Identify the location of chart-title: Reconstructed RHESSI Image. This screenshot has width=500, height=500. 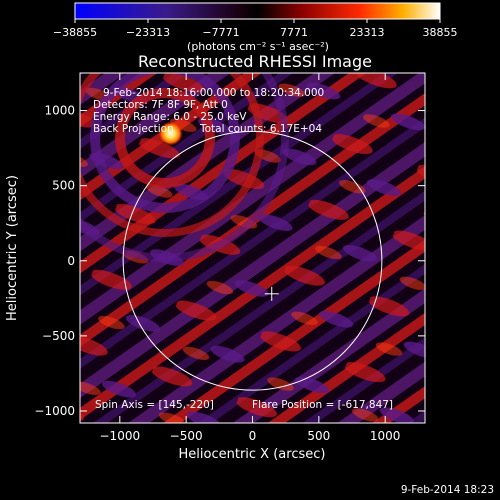
(255, 61).